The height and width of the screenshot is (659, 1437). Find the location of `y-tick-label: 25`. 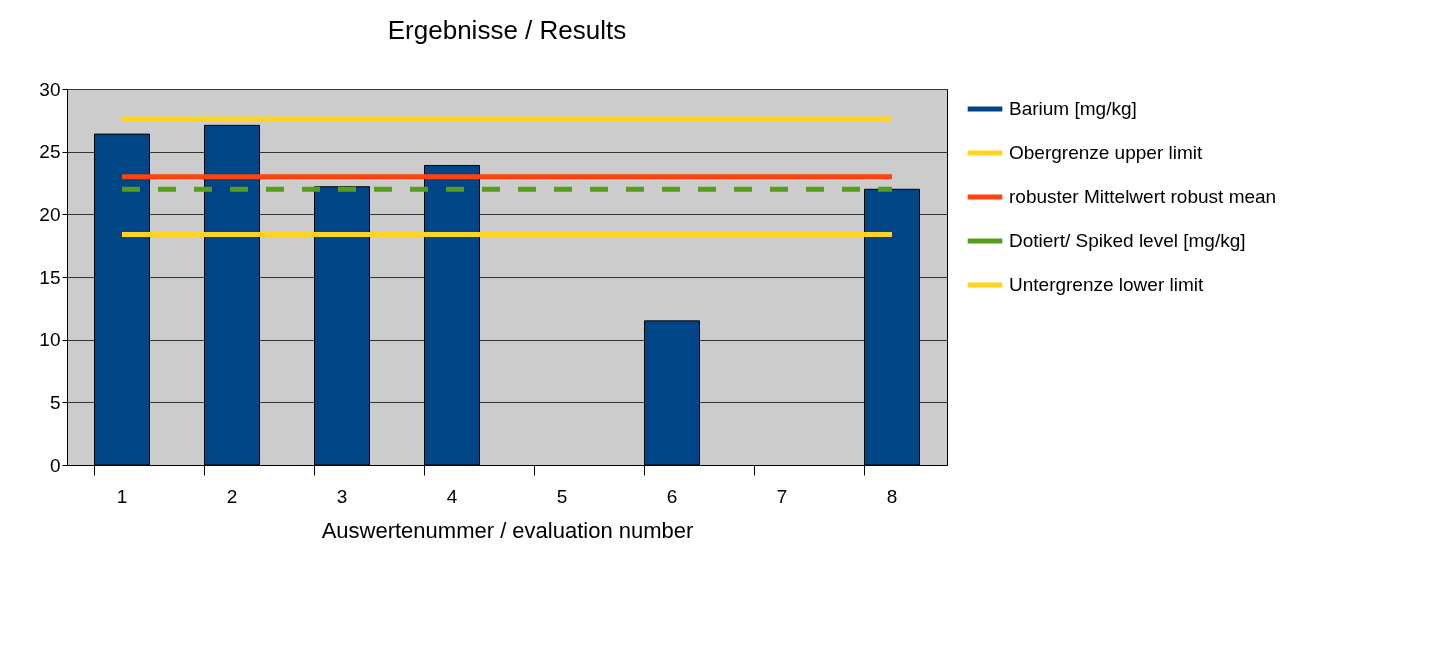

y-tick-label: 25 is located at coordinates (50, 152).